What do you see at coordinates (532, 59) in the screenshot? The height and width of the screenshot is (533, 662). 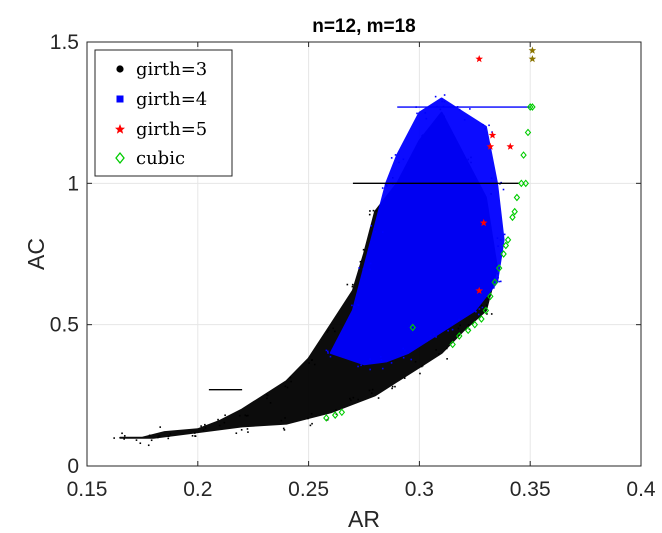 I see `scatter-point-extra` at bounding box center [532, 59].